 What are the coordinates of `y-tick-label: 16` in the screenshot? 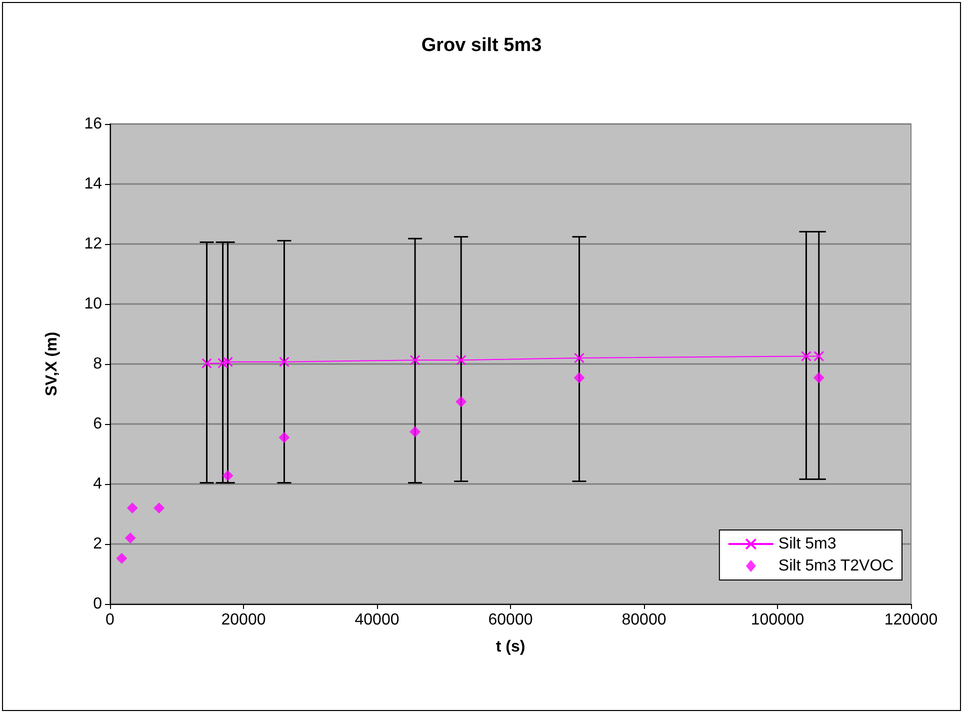 It's located at (93, 124).